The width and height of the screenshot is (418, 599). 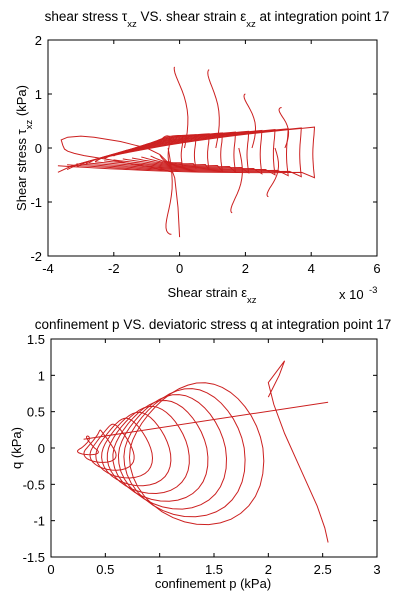 What do you see at coordinates (36, 202) in the screenshot?
I see `chart-1-y-tick-label: -1` at bounding box center [36, 202].